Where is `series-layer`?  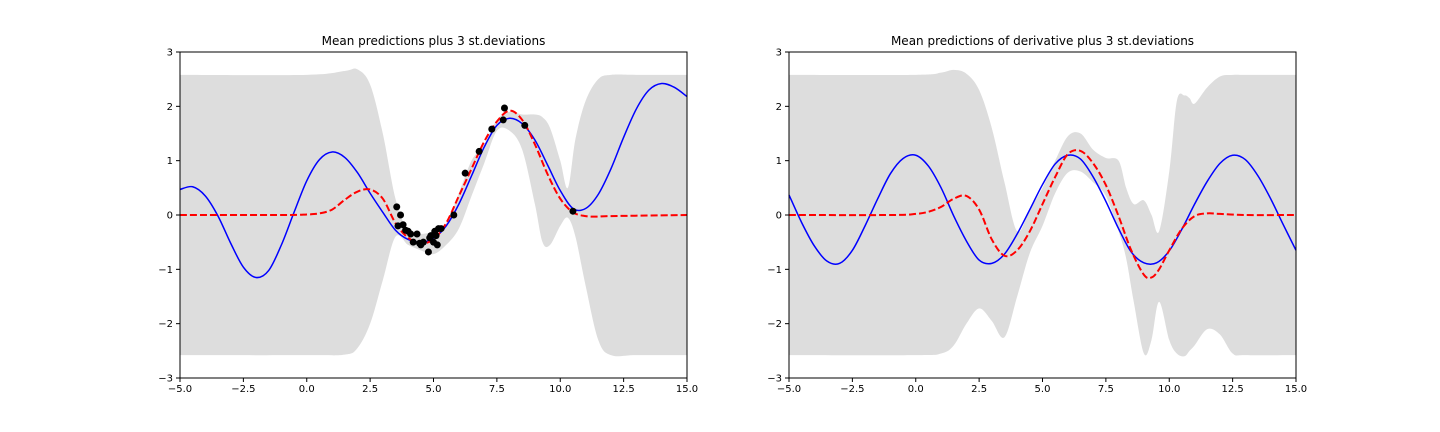 series-layer is located at coordinates (1042, 214).